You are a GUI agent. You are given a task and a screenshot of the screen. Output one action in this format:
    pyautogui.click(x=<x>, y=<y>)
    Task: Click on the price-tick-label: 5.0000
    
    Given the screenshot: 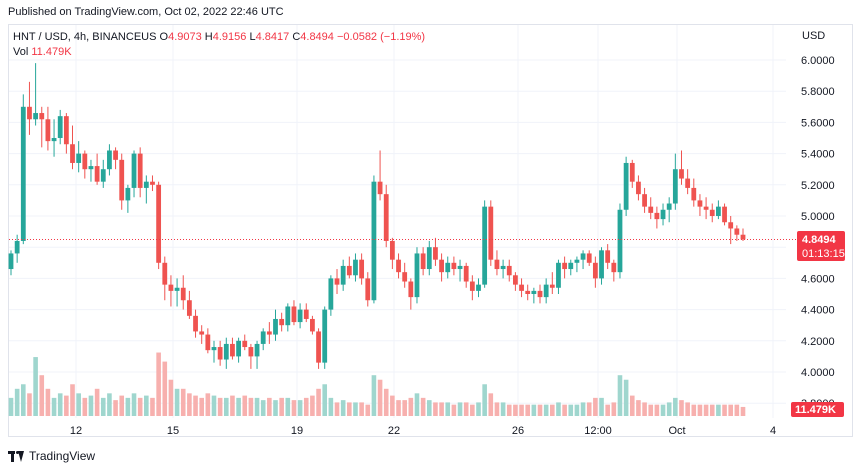 What is the action you would take?
    pyautogui.click(x=818, y=217)
    